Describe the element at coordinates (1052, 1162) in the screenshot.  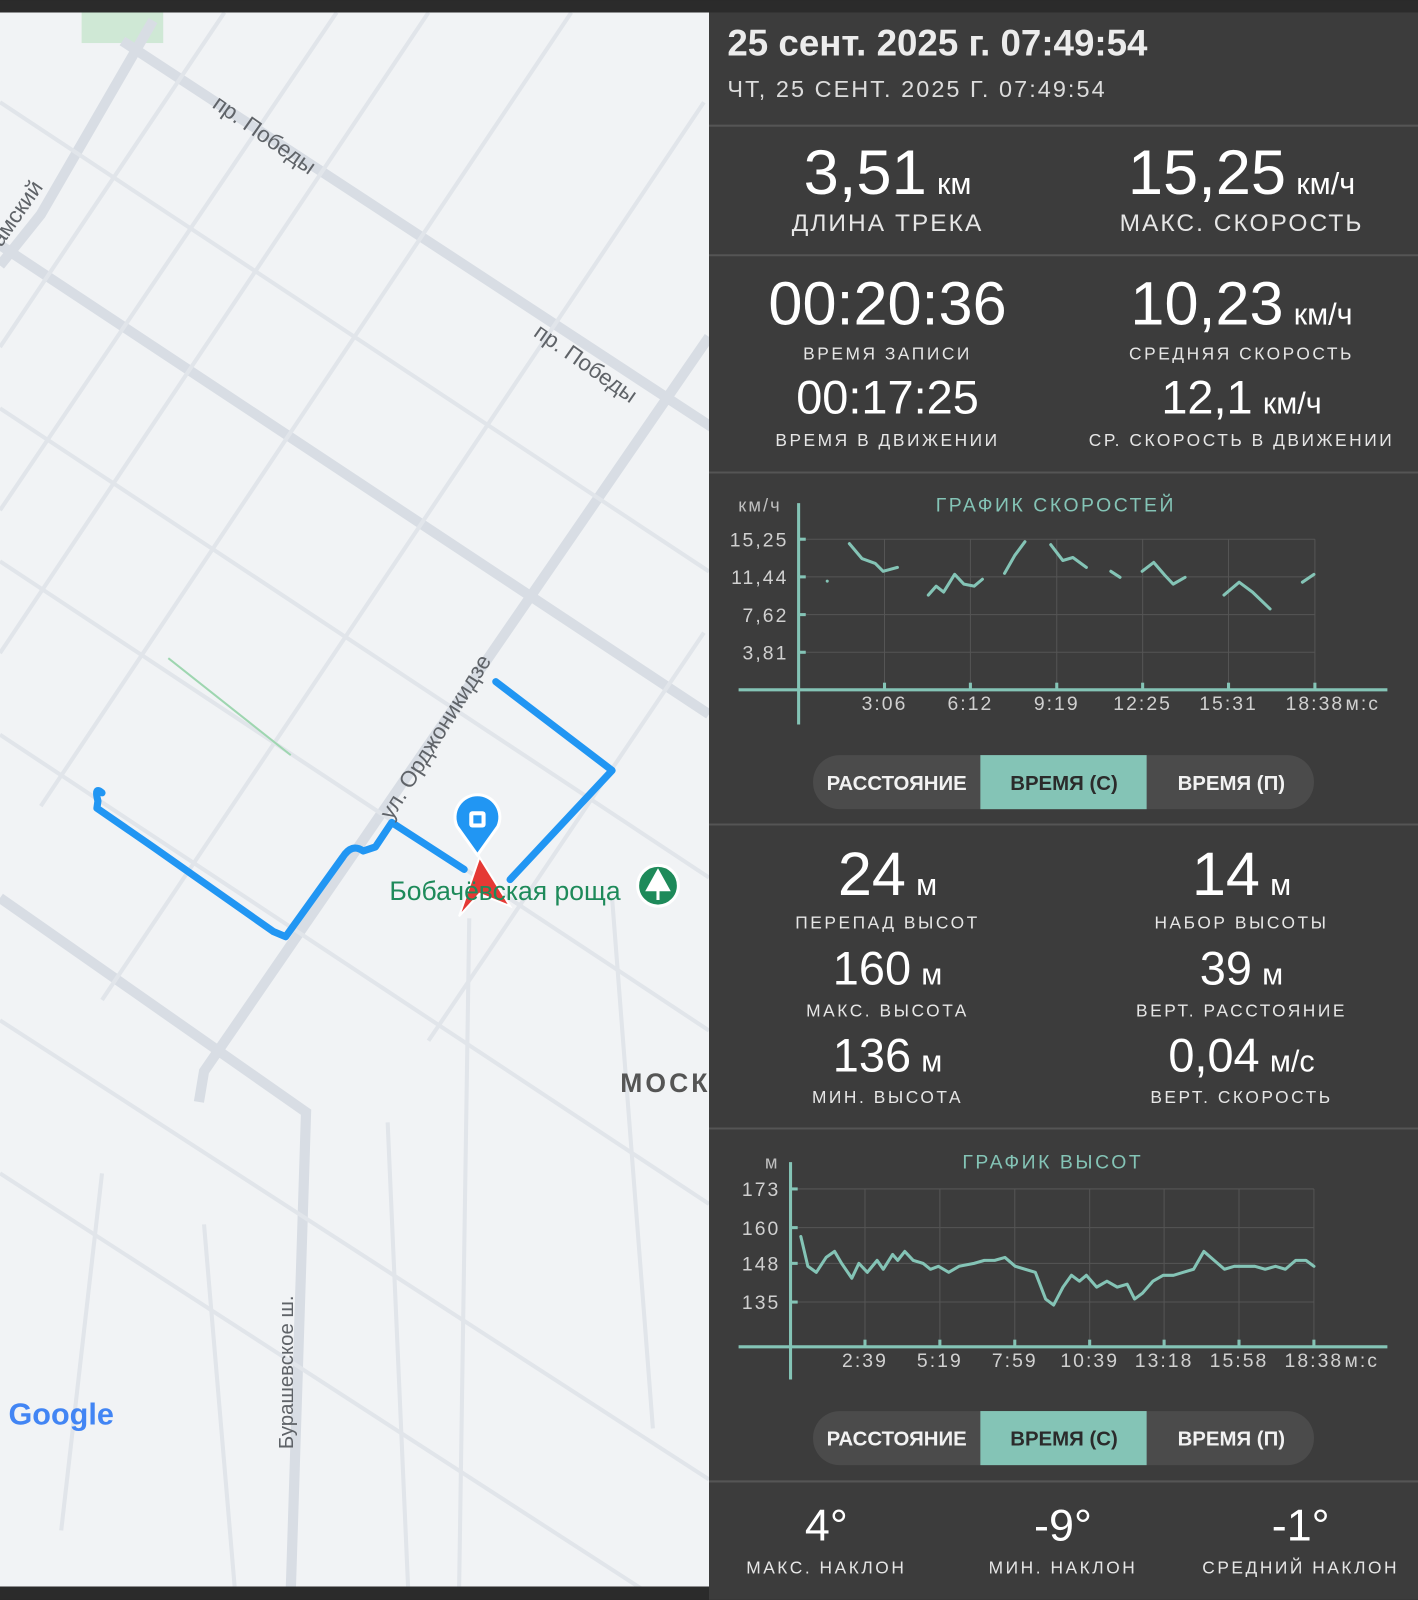
I see `chart-title: ГРАФИК ВЫСОТ` at that location.